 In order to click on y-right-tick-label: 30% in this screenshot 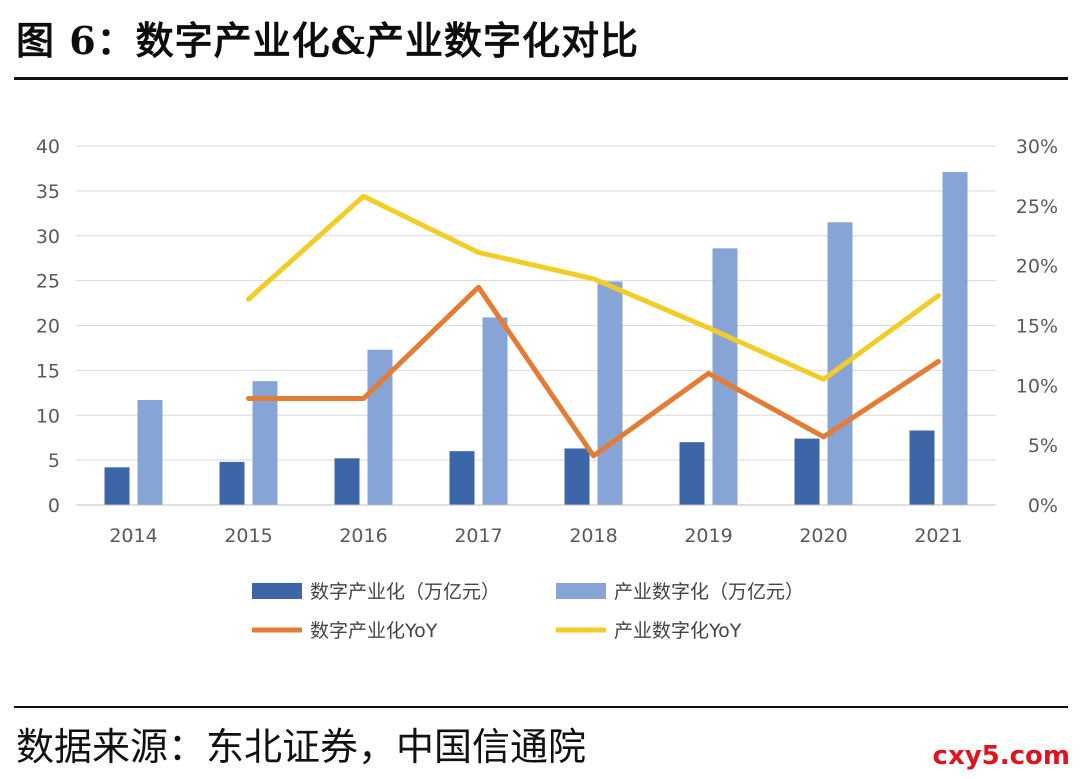, I will do `click(1037, 147)`.